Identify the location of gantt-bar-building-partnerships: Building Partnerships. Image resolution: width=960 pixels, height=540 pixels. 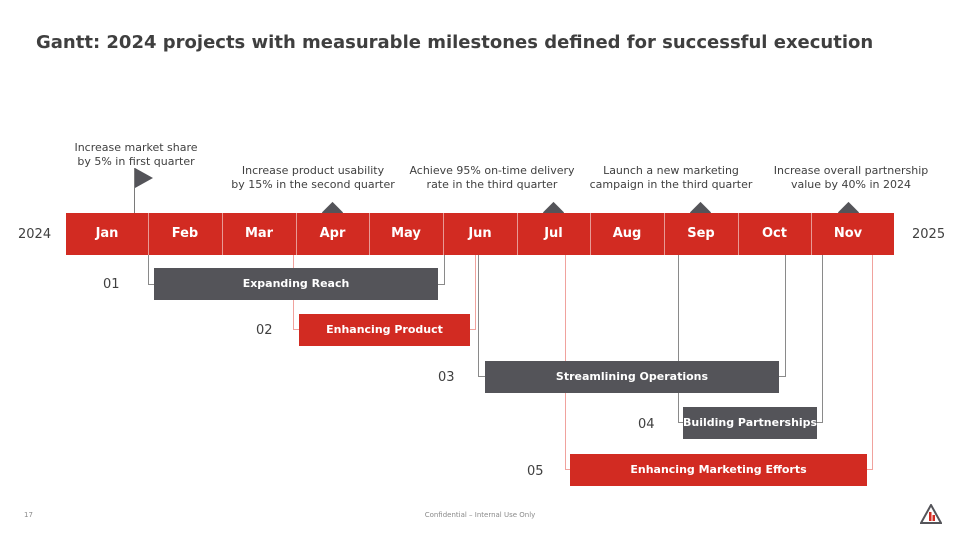
(750, 423).